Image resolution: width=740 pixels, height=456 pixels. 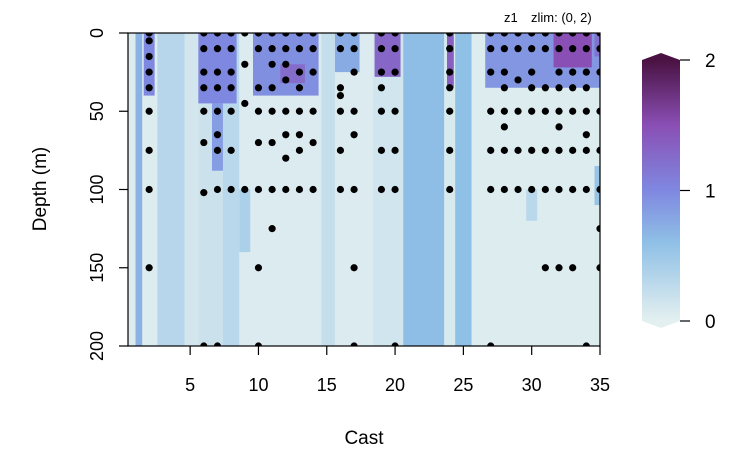 I want to click on header-label: z1, so click(x=511, y=17).